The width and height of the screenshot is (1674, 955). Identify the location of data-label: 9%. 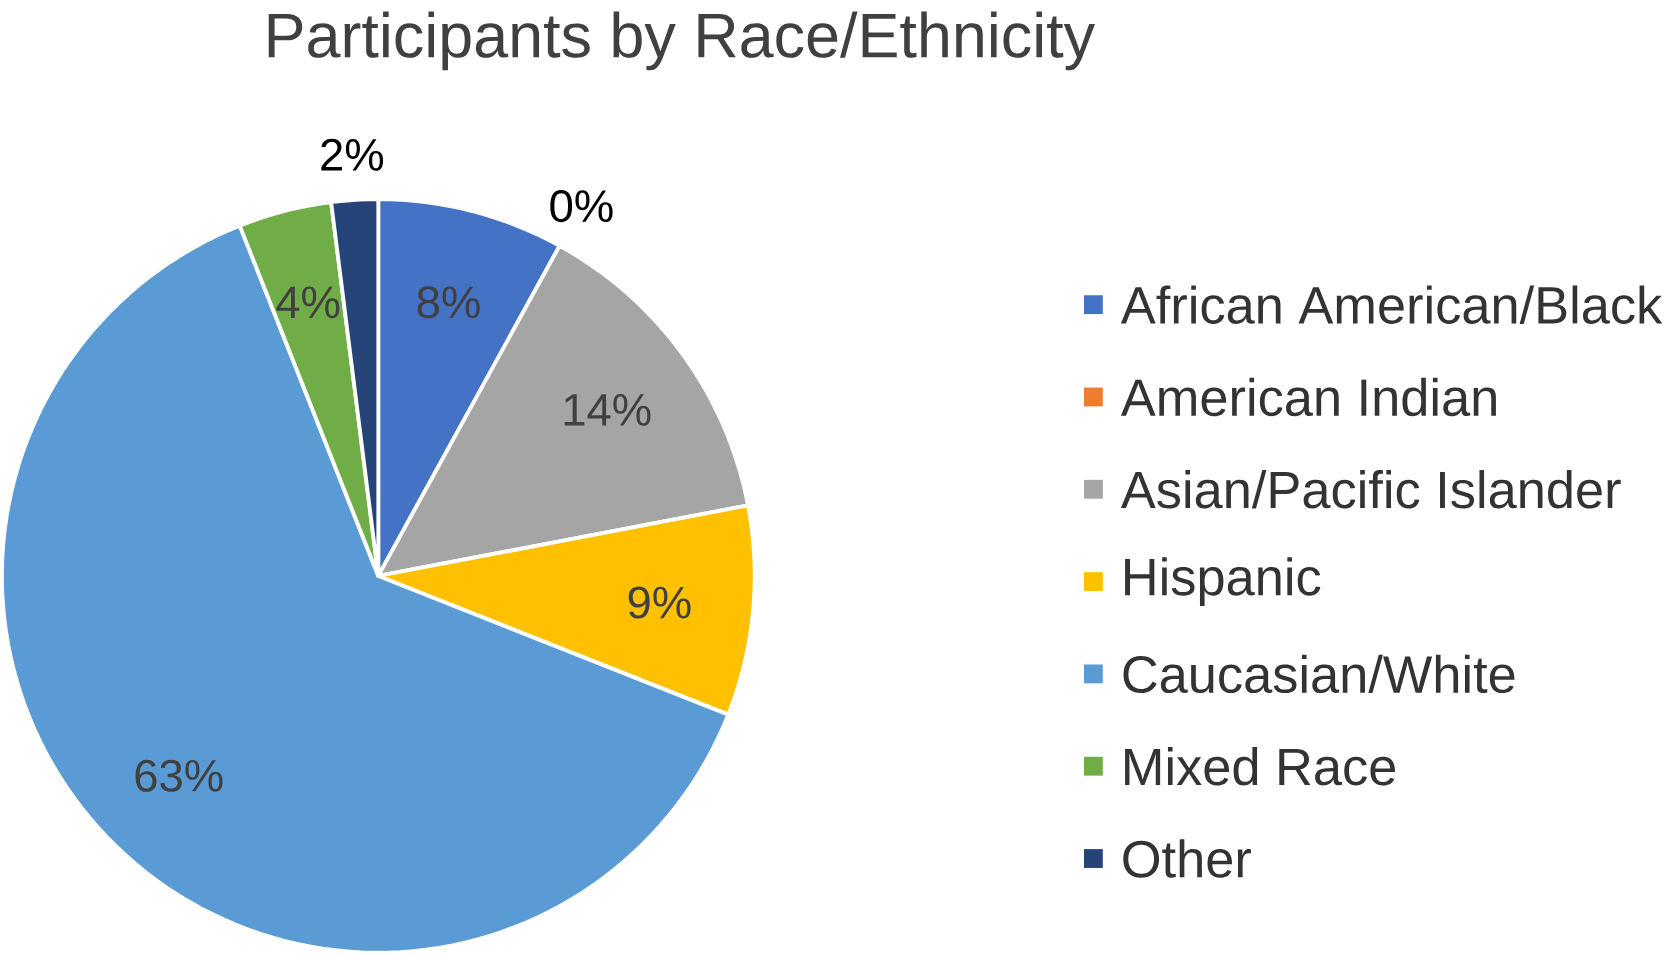
(659, 602).